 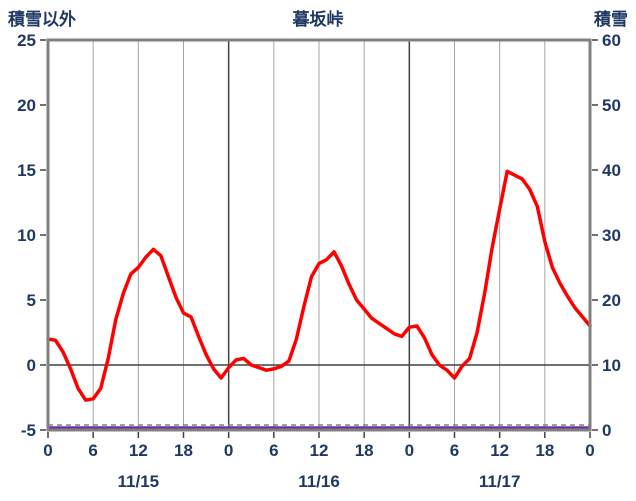 What do you see at coordinates (318, 19) in the screenshot?
I see `chart-title: 暮坂峠` at bounding box center [318, 19].